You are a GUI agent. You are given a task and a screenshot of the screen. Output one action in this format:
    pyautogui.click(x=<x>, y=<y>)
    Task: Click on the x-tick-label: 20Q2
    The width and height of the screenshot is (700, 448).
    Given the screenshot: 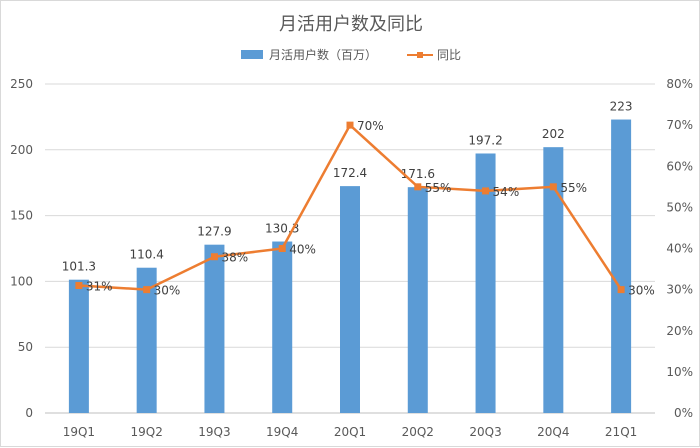 What is the action you would take?
    pyautogui.click(x=418, y=432)
    